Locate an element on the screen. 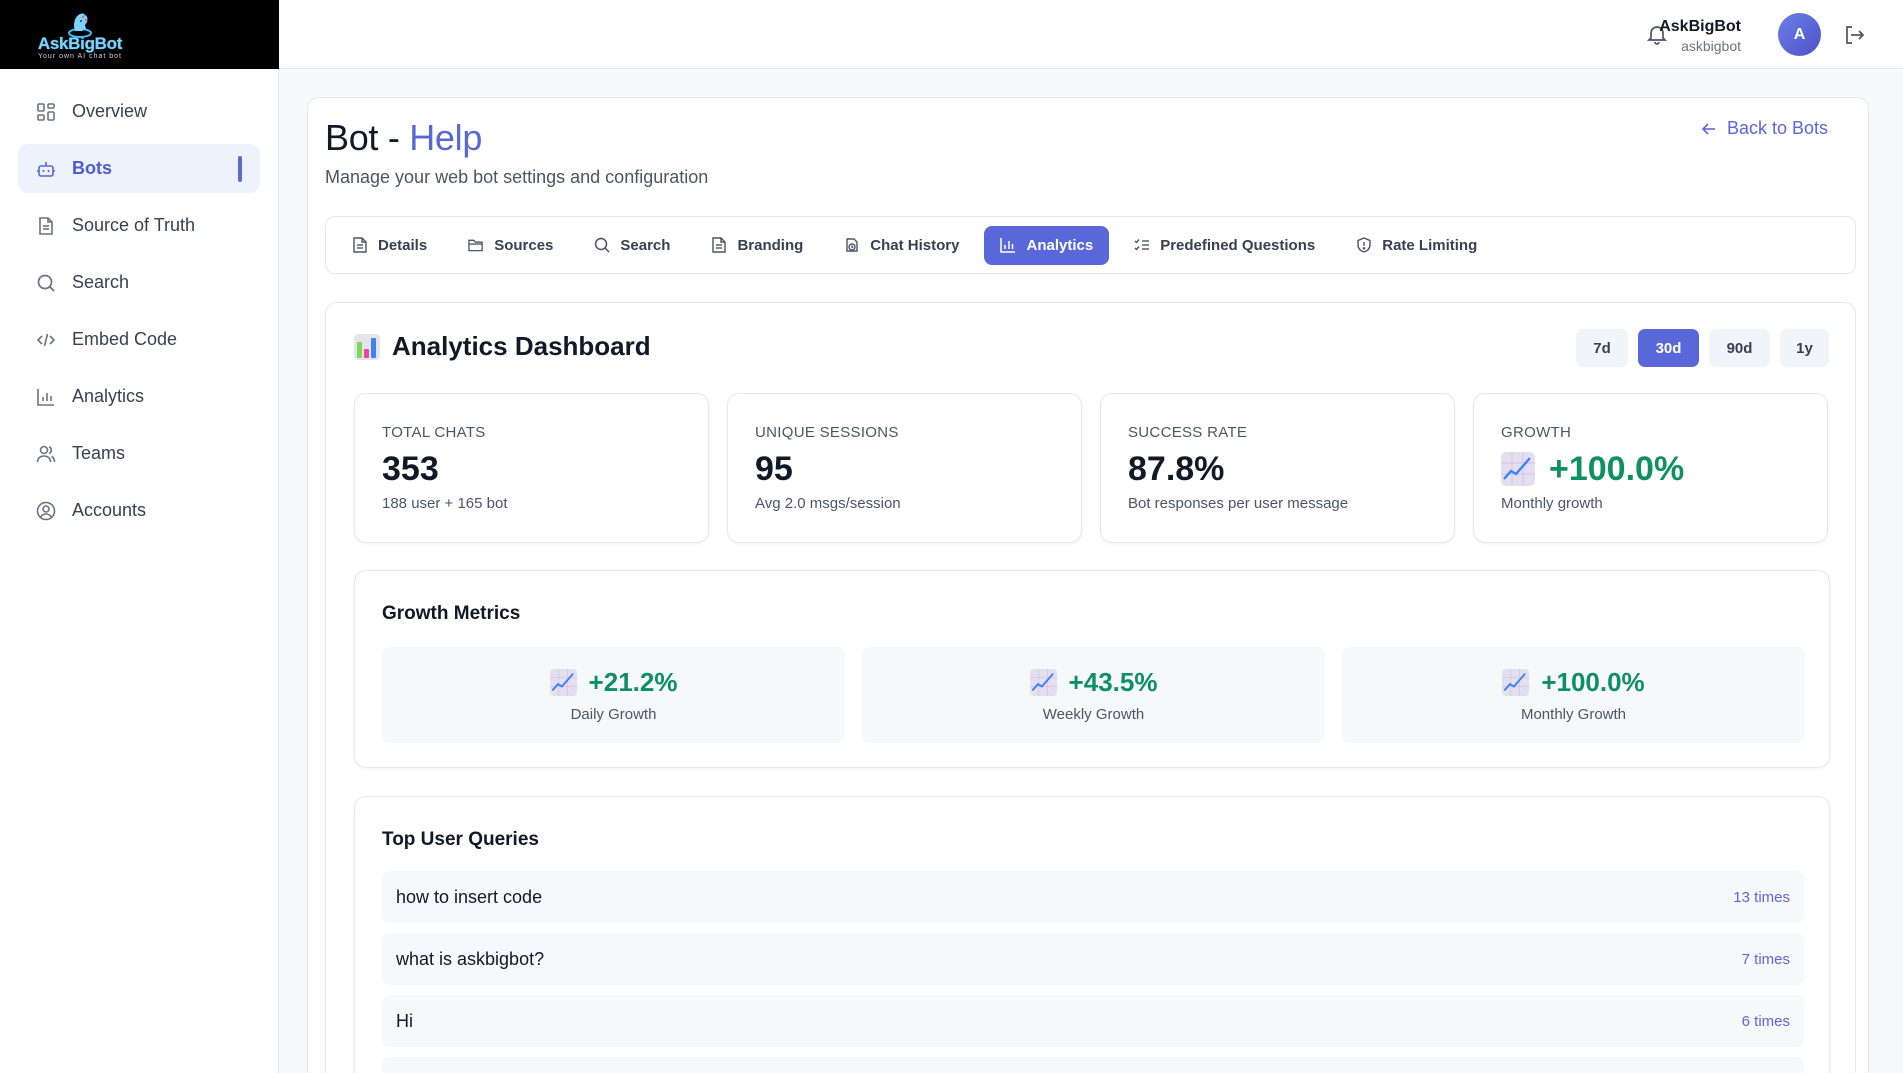 Image resolution: width=1903 pixels, height=1073 pixels. query-text: Hi is located at coordinates (404, 1020).